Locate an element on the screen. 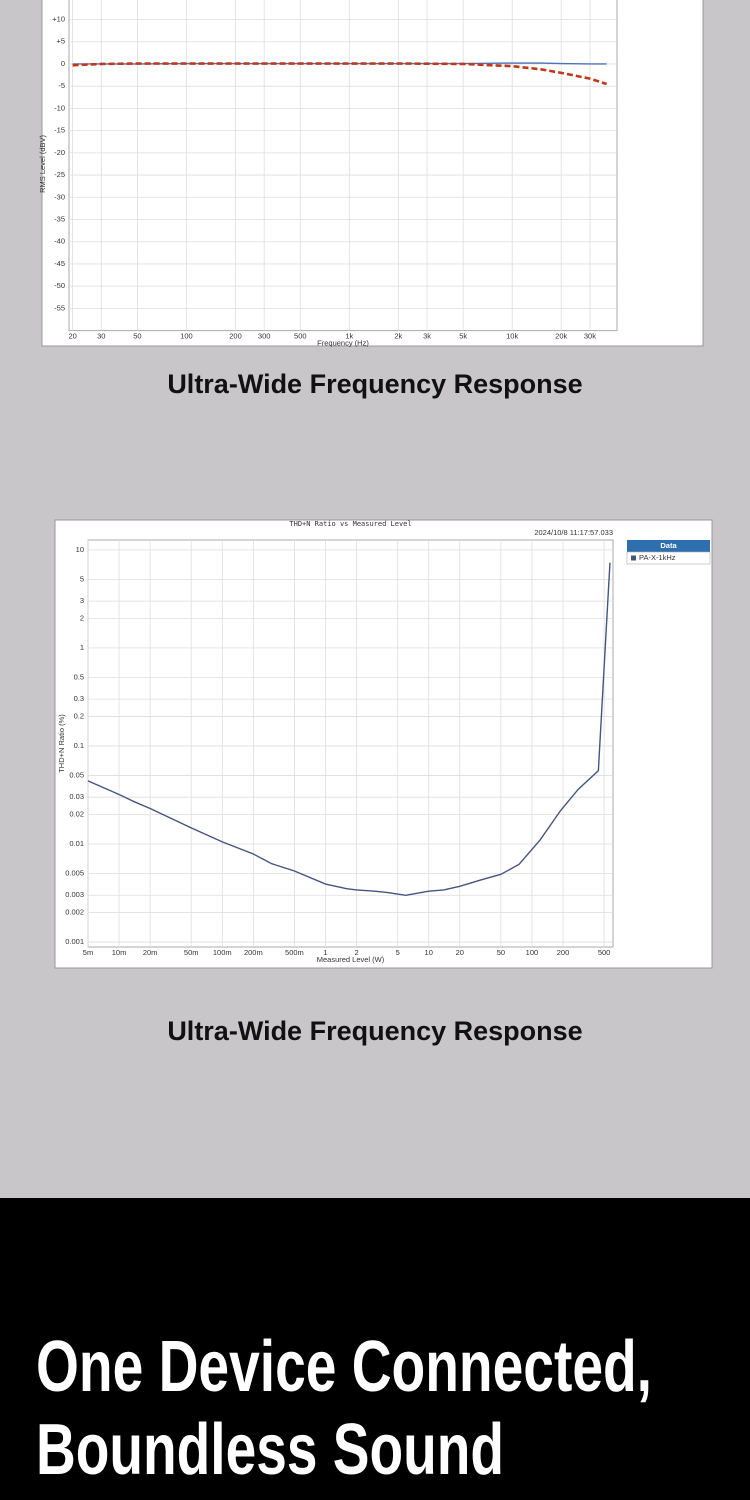 The width and height of the screenshot is (750, 1500). y-tick-label: +5 is located at coordinates (60, 41).